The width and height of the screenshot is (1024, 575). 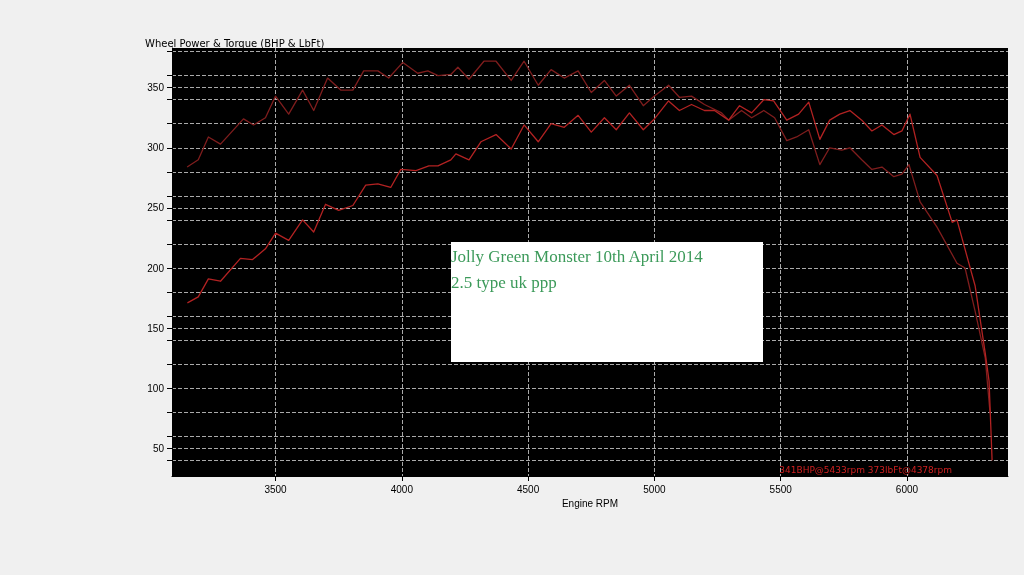 I want to click on x-tick-label: 5500, so click(x=781, y=489).